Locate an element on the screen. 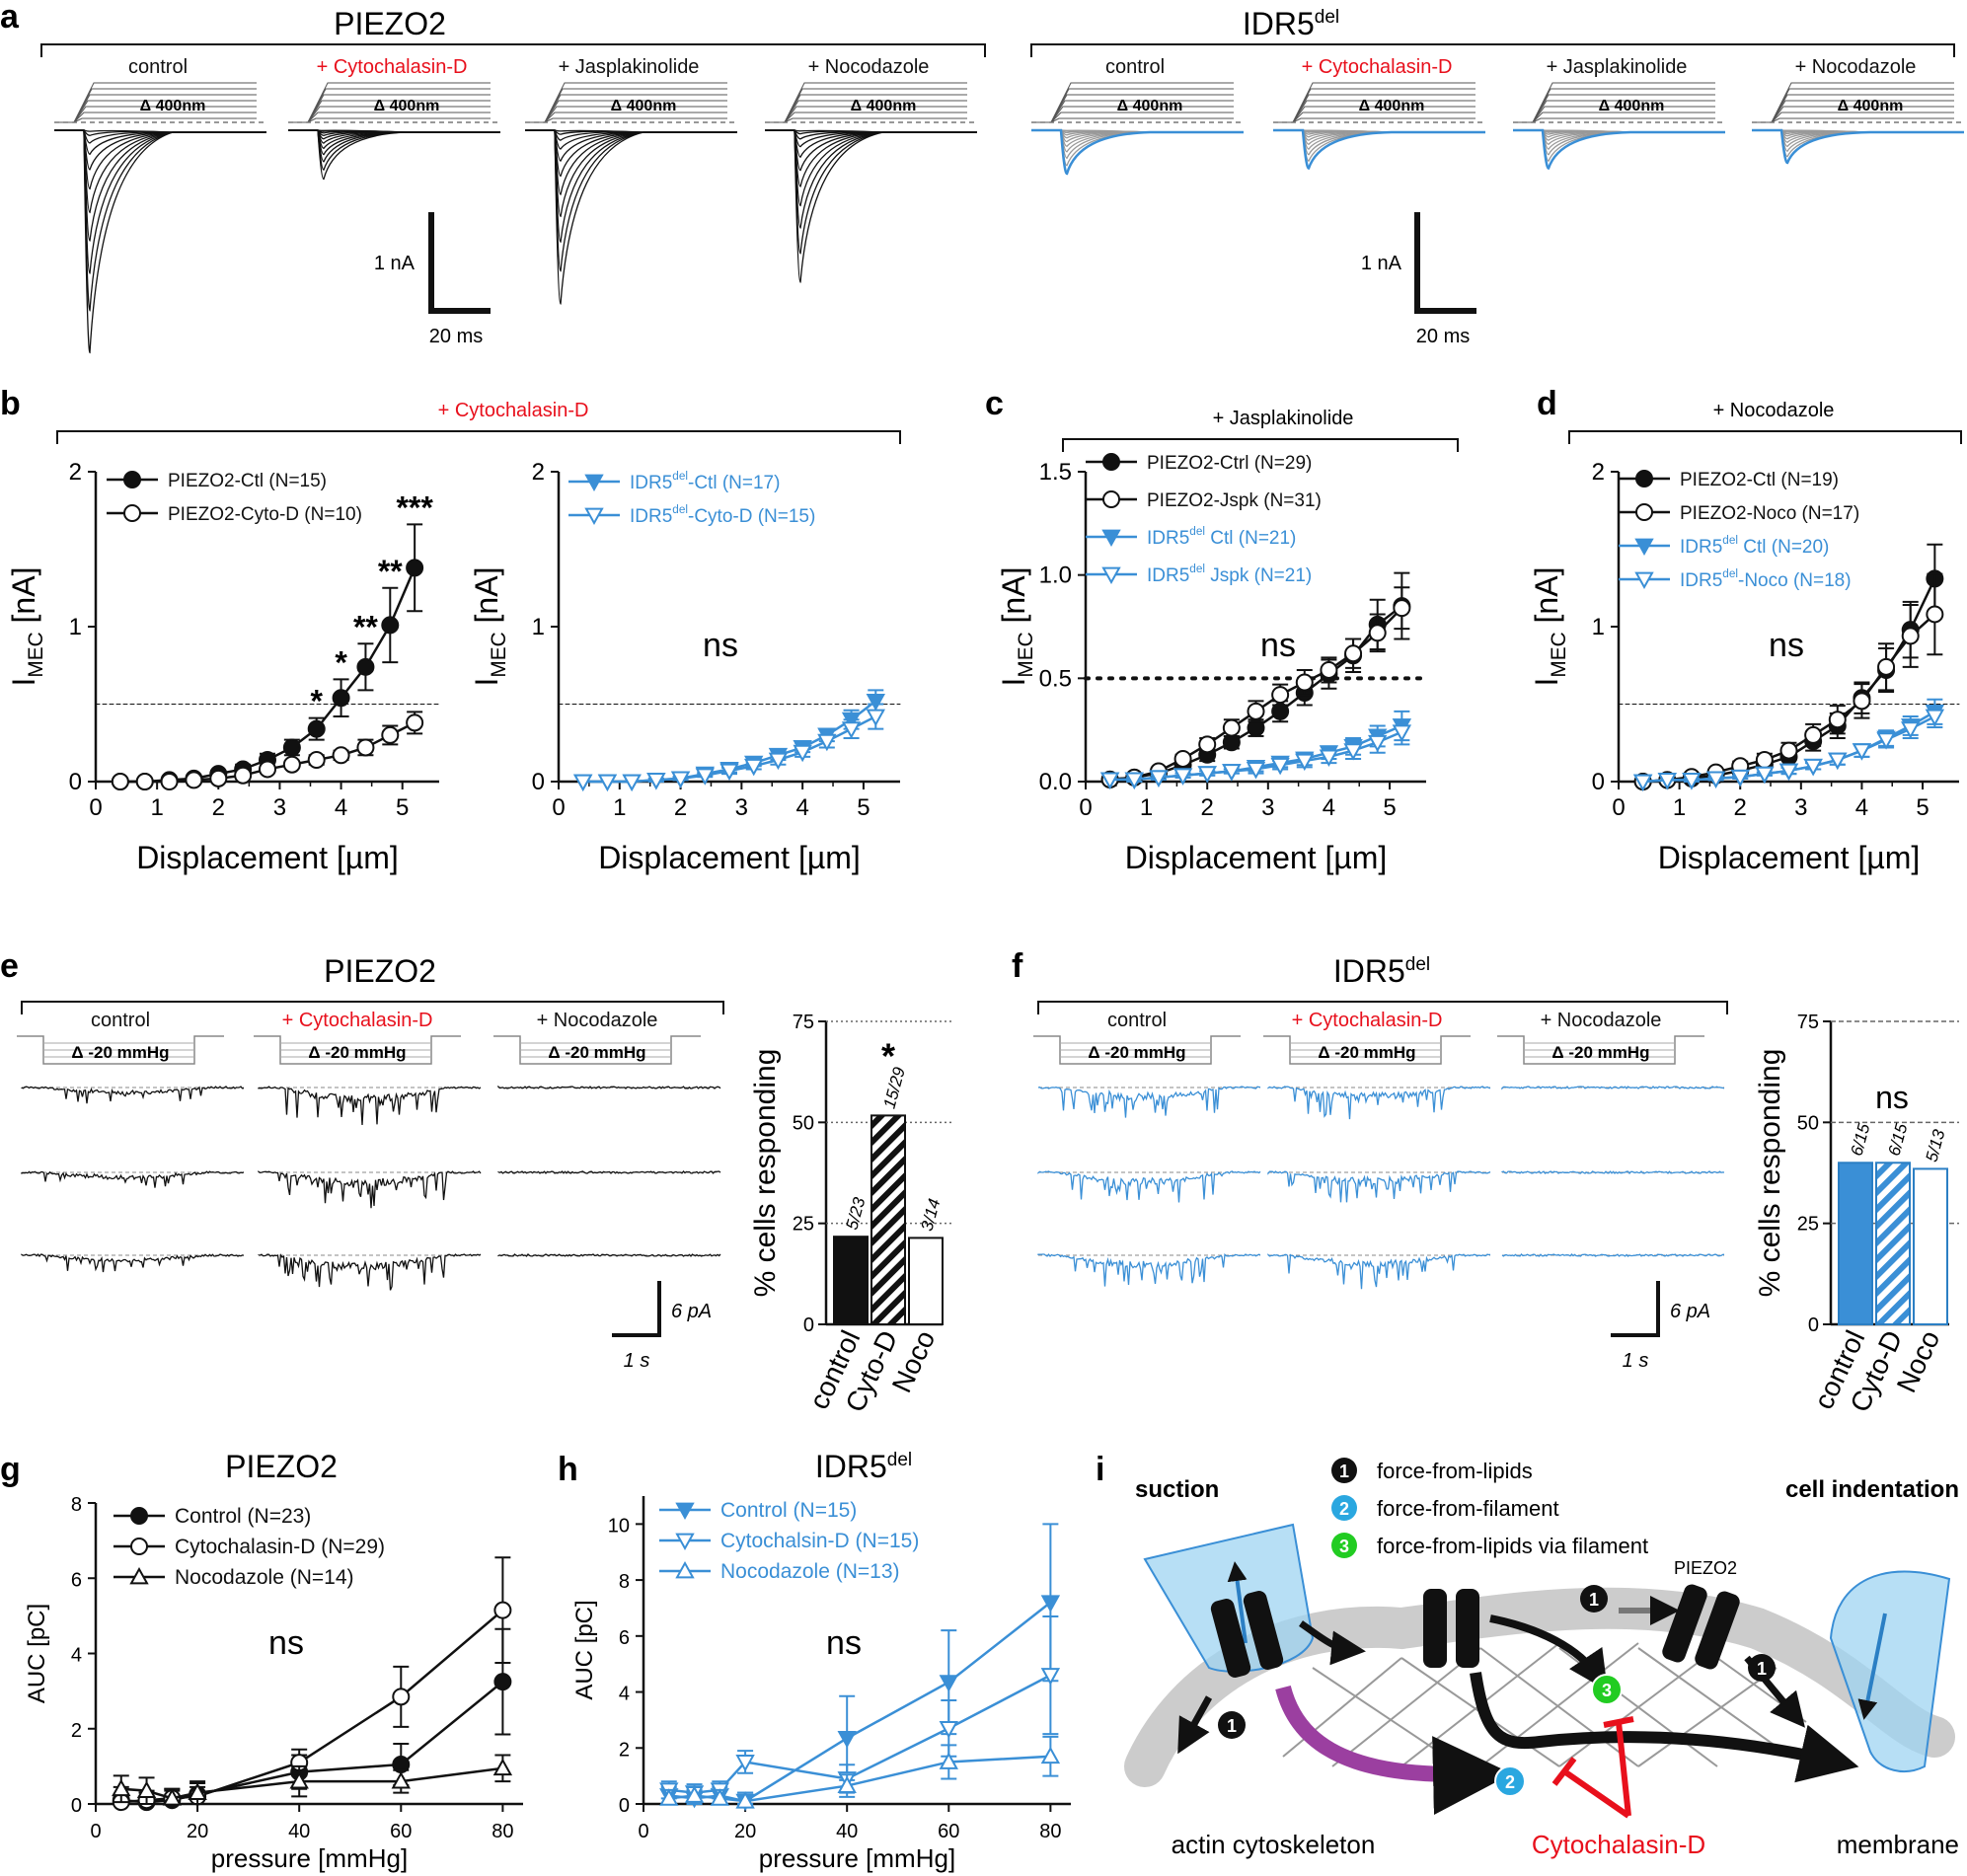  trace-group-1-0: control Δ 400nm is located at coordinates (1137, 116).